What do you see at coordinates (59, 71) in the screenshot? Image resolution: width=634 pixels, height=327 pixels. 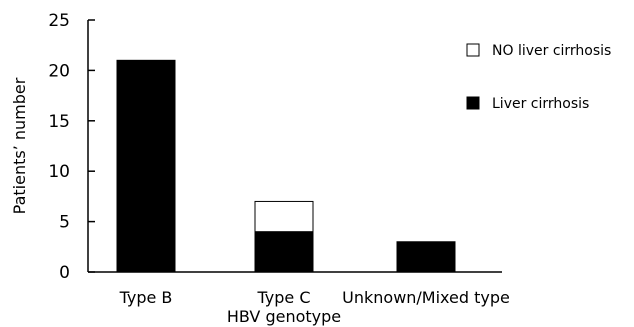 I see `y-tick-label: 20` at bounding box center [59, 71].